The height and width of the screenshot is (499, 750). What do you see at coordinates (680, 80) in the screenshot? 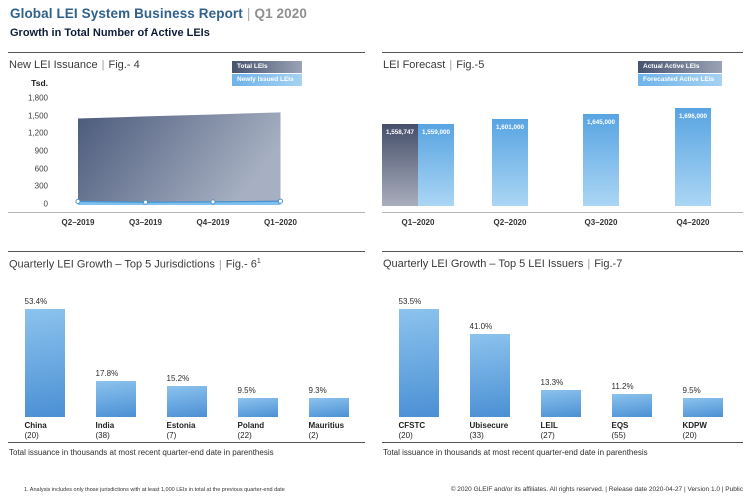
I see `legend-item-forecasted-active-leis: Forecasted Active LEIs` at bounding box center [680, 80].